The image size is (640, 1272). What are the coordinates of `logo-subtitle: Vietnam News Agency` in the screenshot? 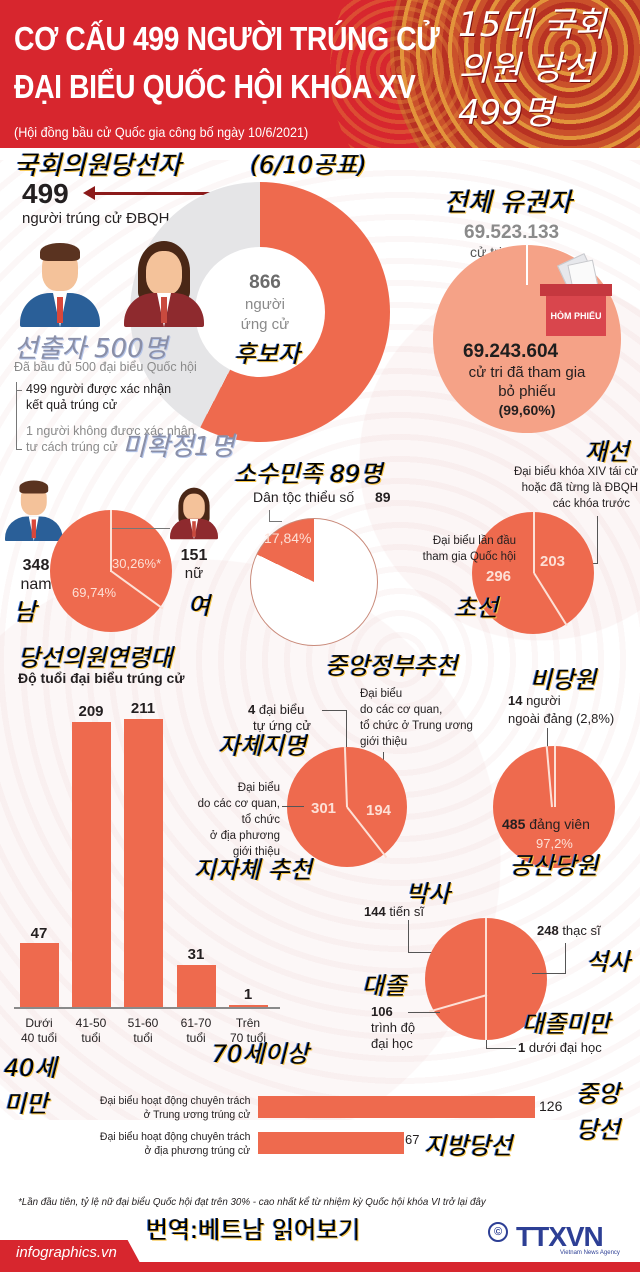 It's located at (590, 1253).